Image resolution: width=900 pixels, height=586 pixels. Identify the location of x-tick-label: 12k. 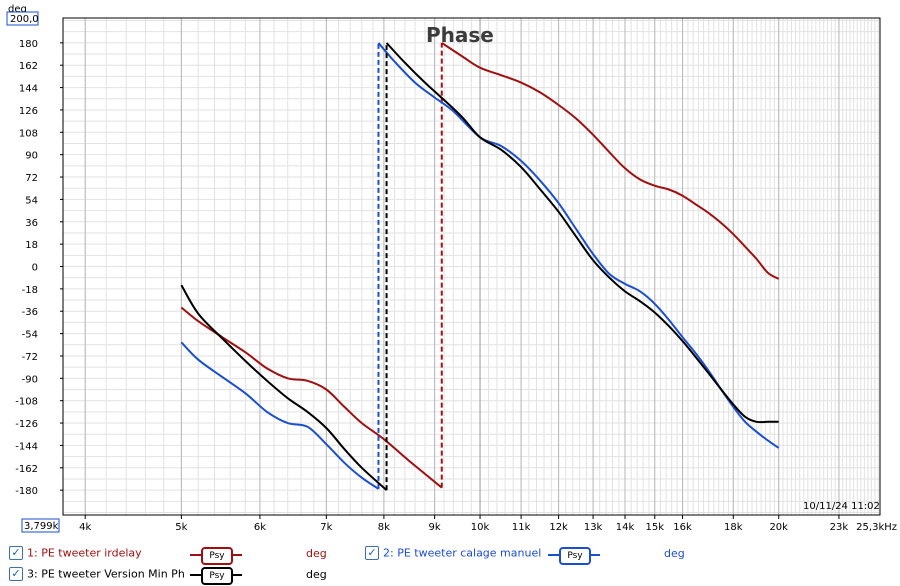
(558, 527).